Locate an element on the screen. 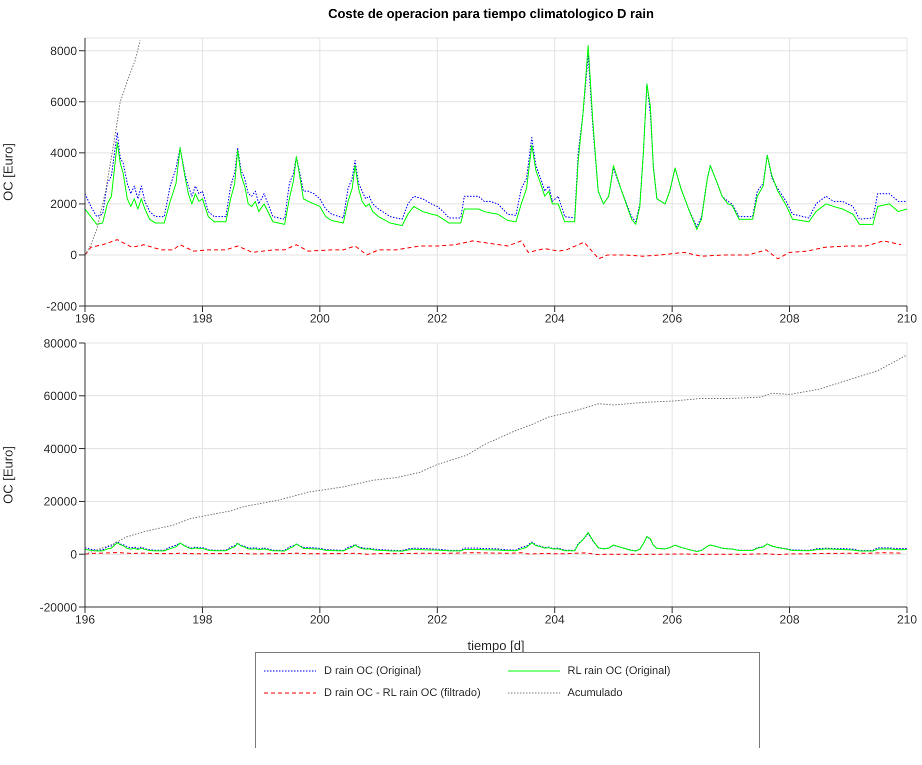 The width and height of the screenshot is (922, 765). legend-label: D rain OC (Original) is located at coordinates (373, 671).